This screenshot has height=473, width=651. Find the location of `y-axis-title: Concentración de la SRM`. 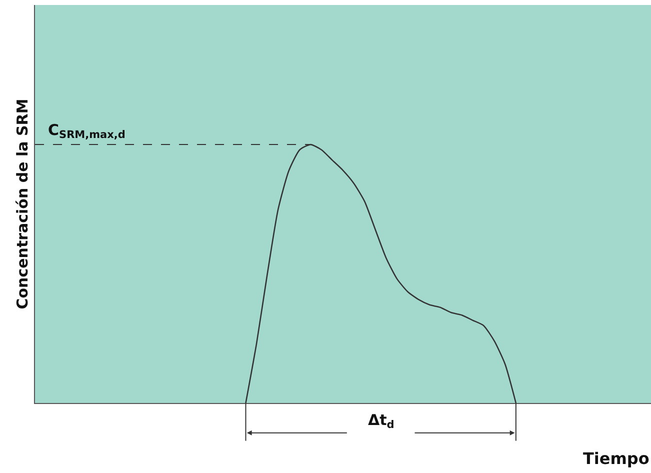

y-axis-title: Concentración de la SRM is located at coordinates (22, 204).